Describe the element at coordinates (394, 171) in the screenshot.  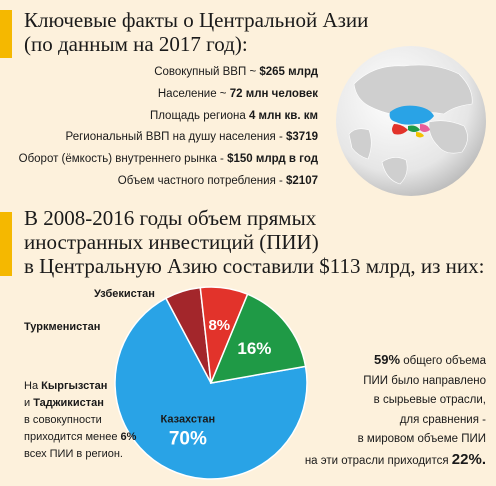
I see `landmass-south` at that location.